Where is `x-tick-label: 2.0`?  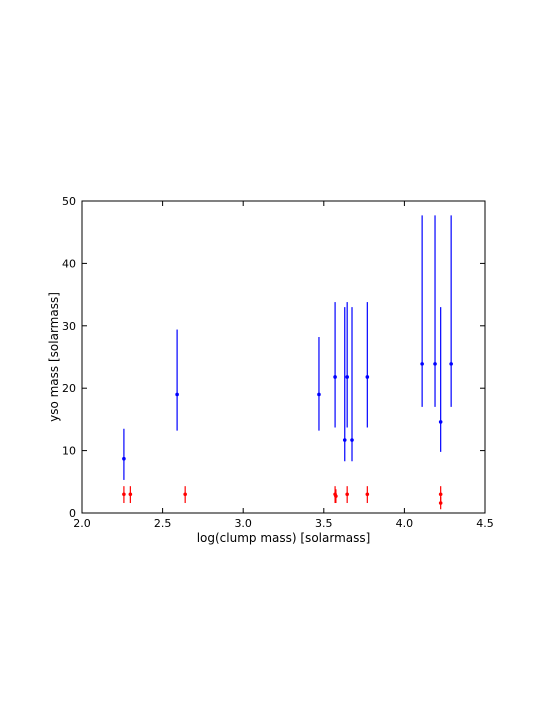
x-tick-label: 2.0 is located at coordinates (82, 523).